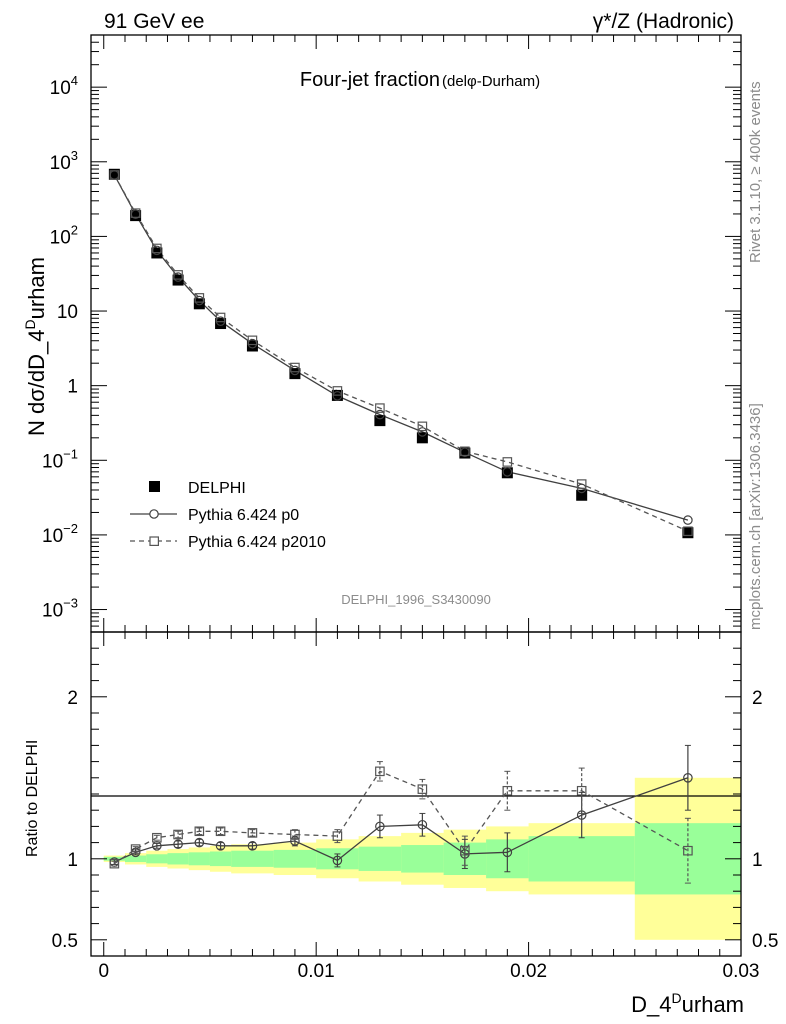 The image size is (786, 1024). Describe the element at coordinates (65, 941) in the screenshot. I see `ratio-y-tick-label: 0.5` at that location.